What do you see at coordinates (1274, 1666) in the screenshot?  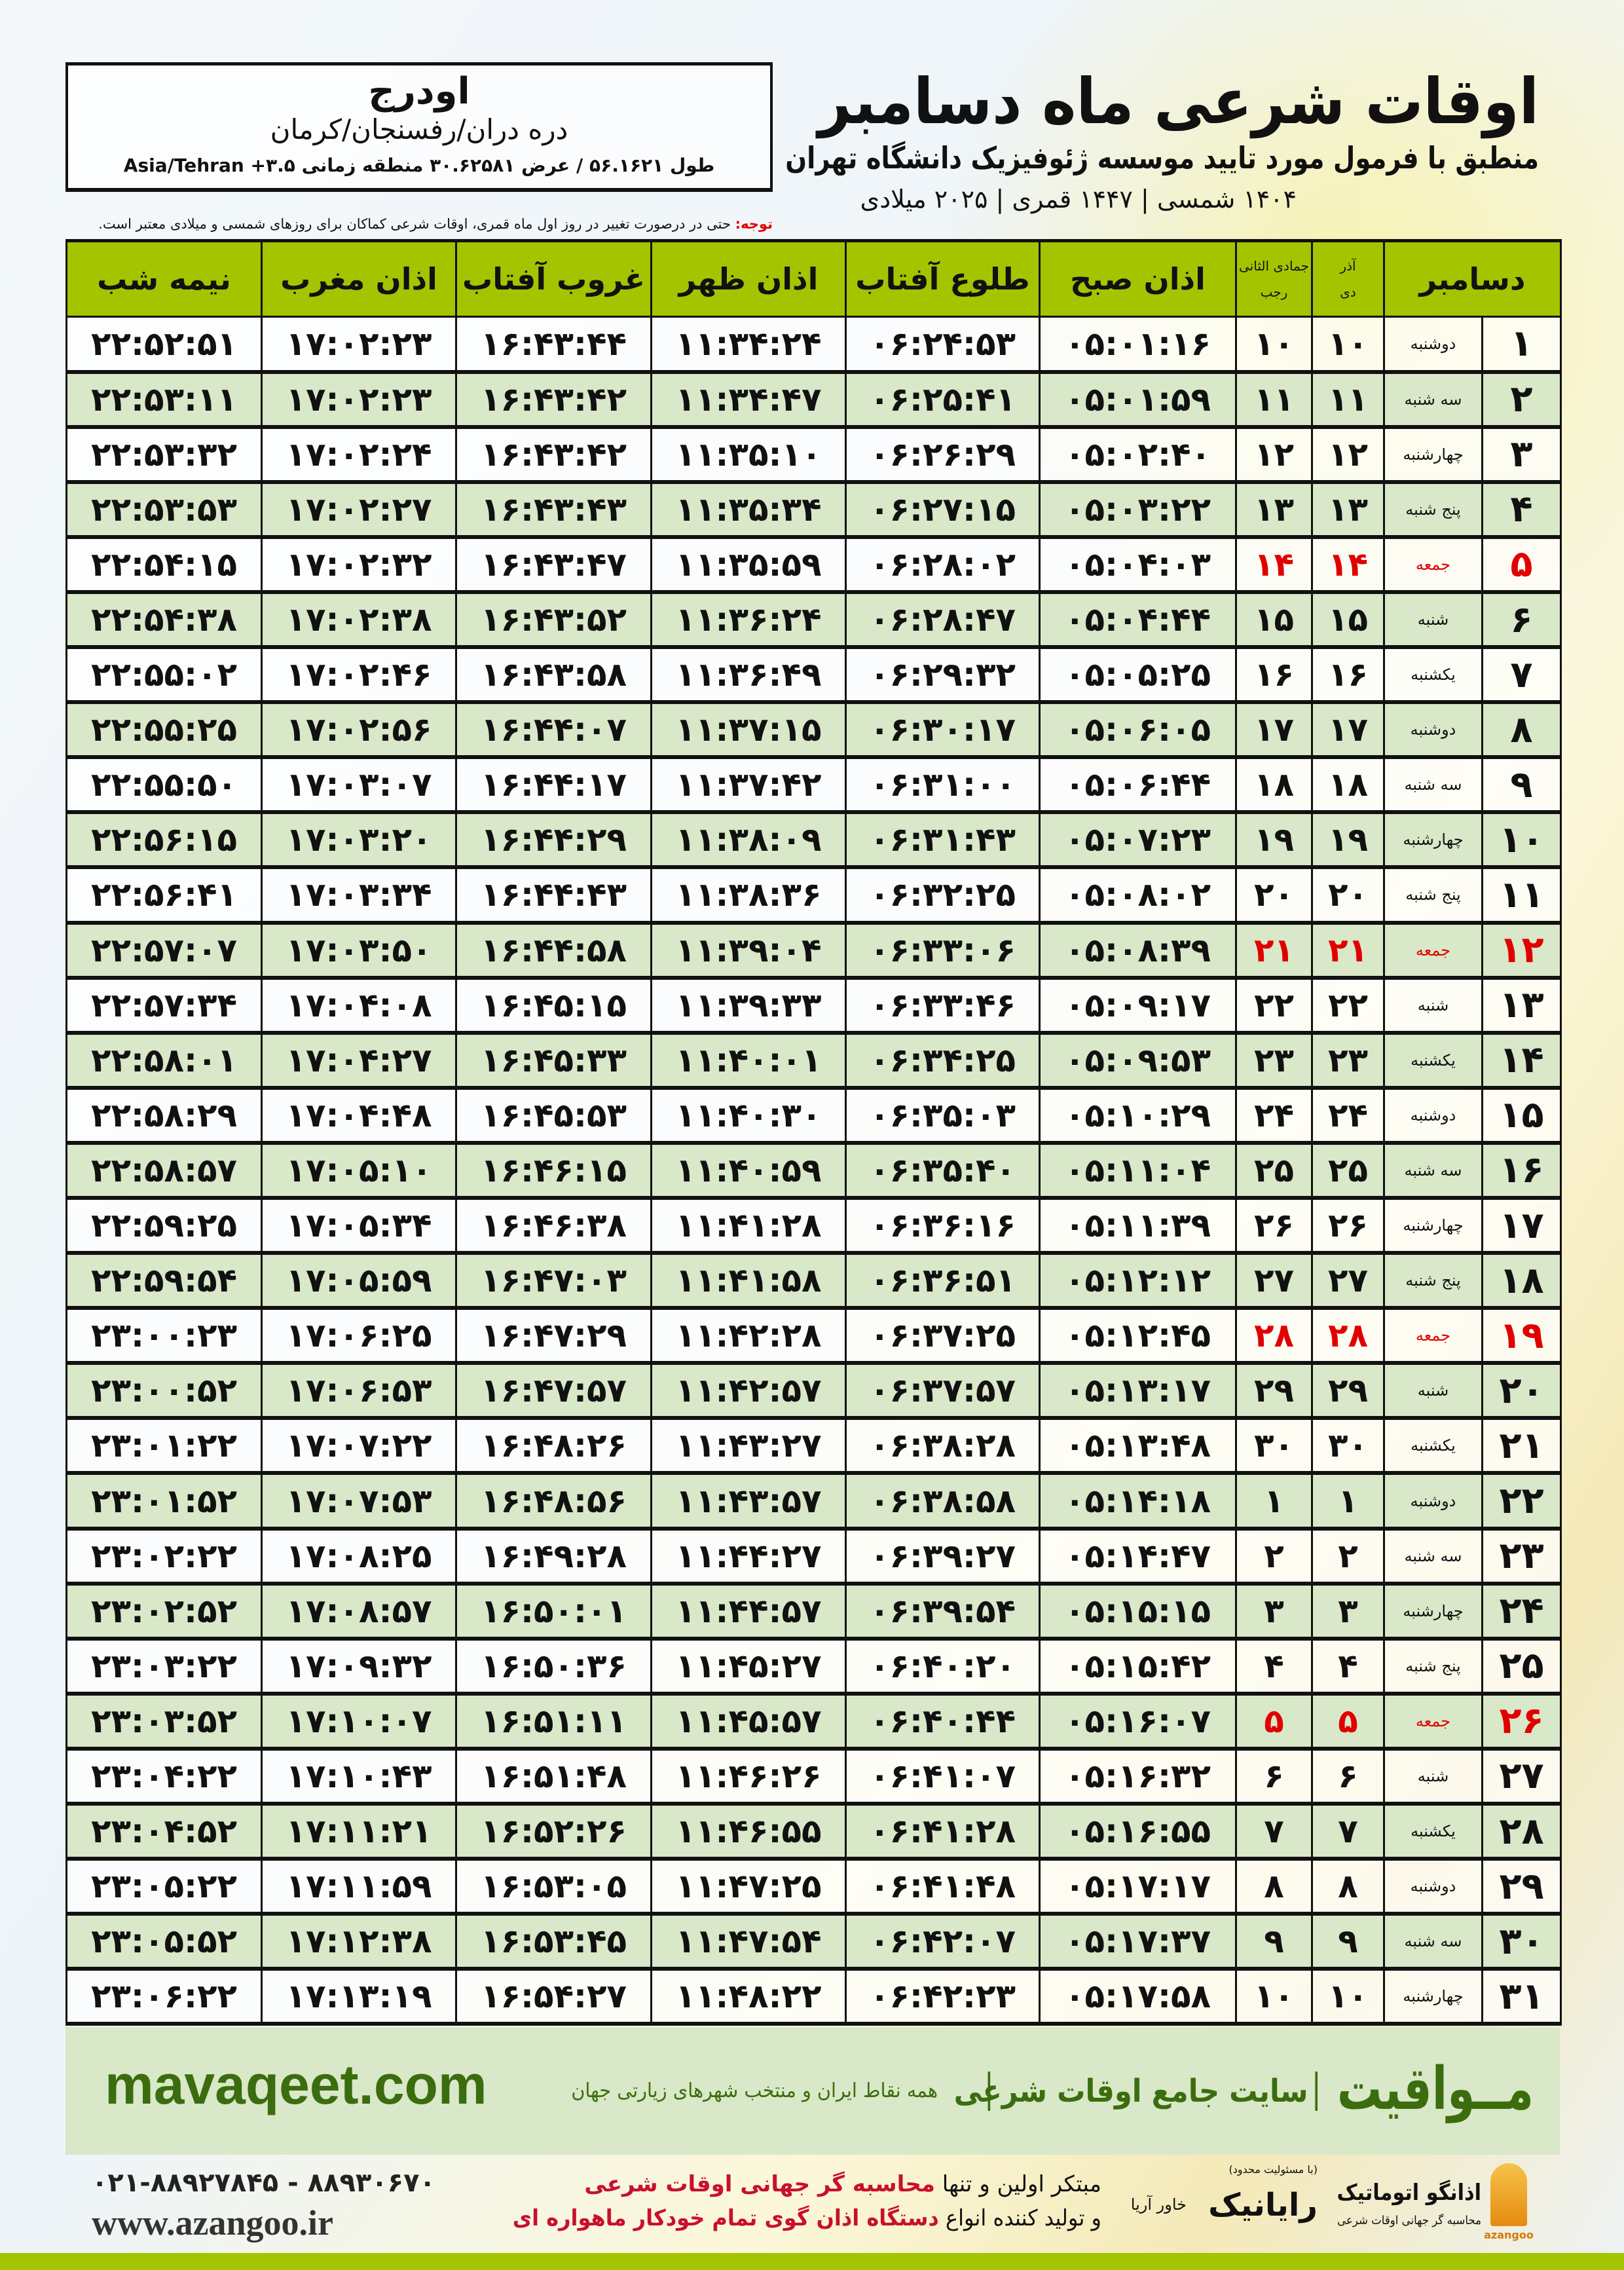 I see `cell-rajab: ۴` at bounding box center [1274, 1666].